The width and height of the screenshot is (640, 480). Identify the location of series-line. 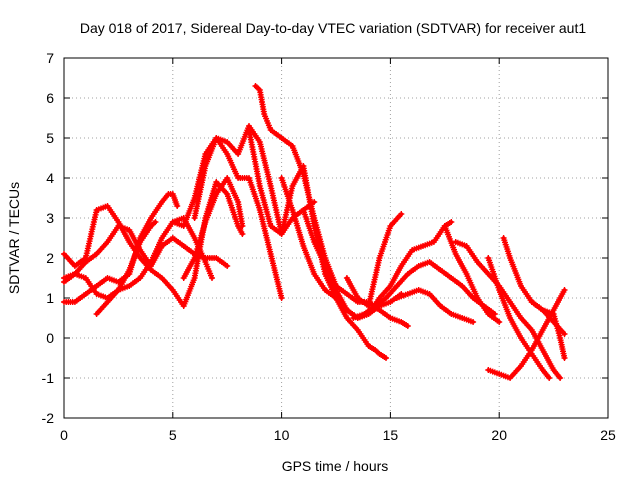
(333, 268).